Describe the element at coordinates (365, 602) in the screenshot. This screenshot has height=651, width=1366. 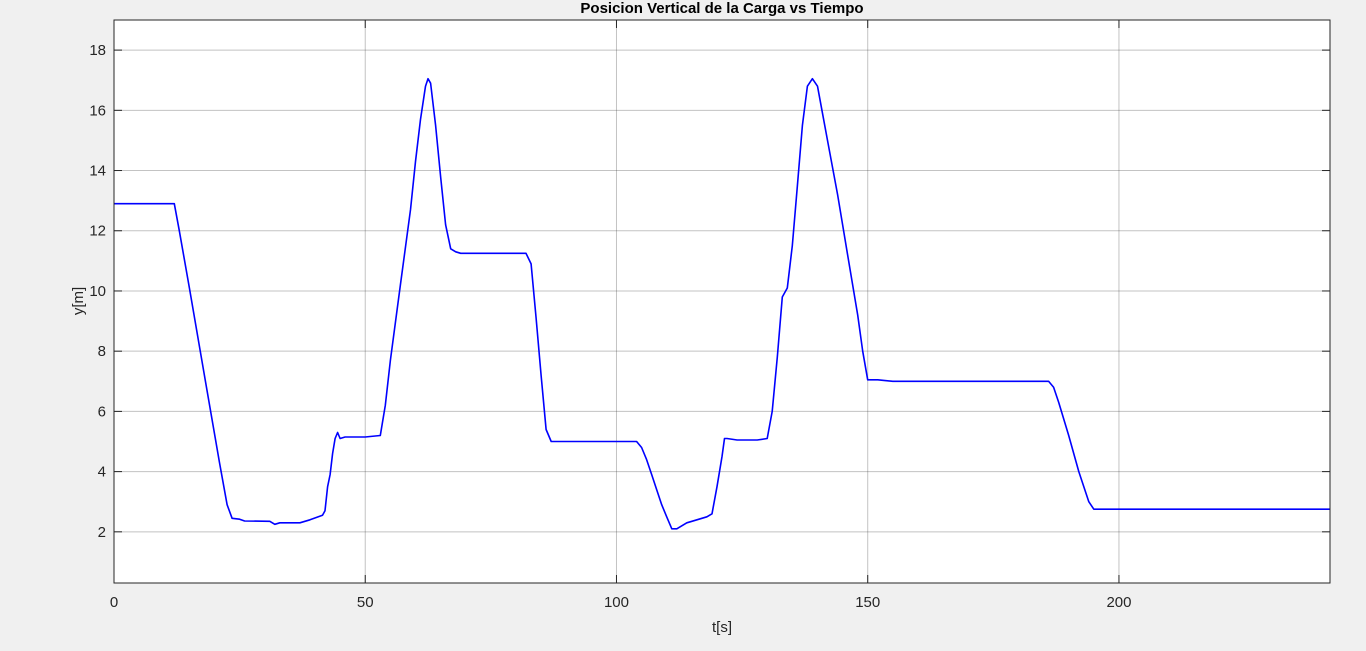
I see `x-tick-label: 50` at that location.